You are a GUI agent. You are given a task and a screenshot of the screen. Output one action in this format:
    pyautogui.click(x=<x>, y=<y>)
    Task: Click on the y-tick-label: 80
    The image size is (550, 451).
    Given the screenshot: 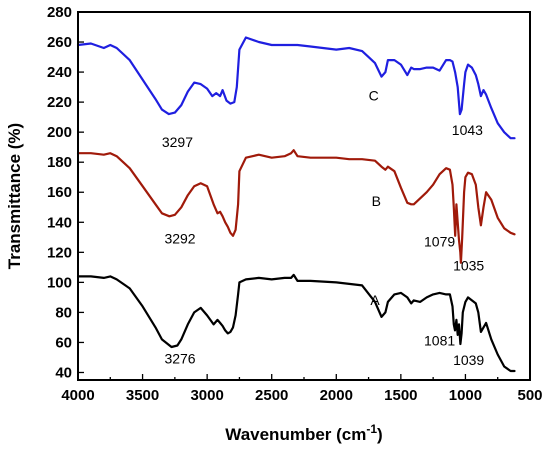 What is the action you would take?
    pyautogui.click(x=63, y=312)
    